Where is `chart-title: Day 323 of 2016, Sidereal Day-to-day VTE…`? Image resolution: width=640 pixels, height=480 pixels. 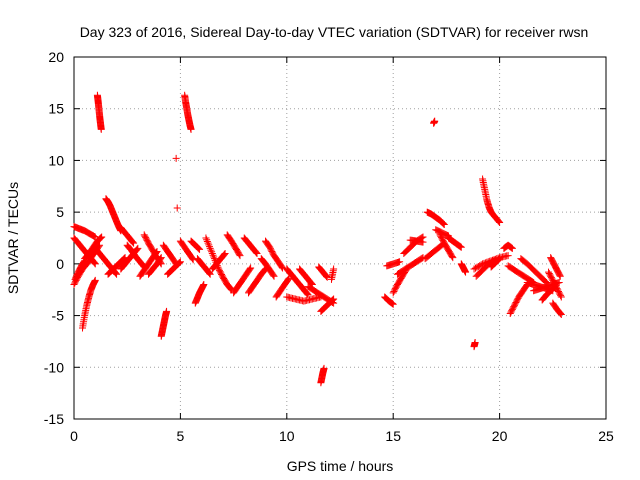
chart-title: Day 323 of 2016, Sidereal Day-to-day VTE… is located at coordinates (334, 32).